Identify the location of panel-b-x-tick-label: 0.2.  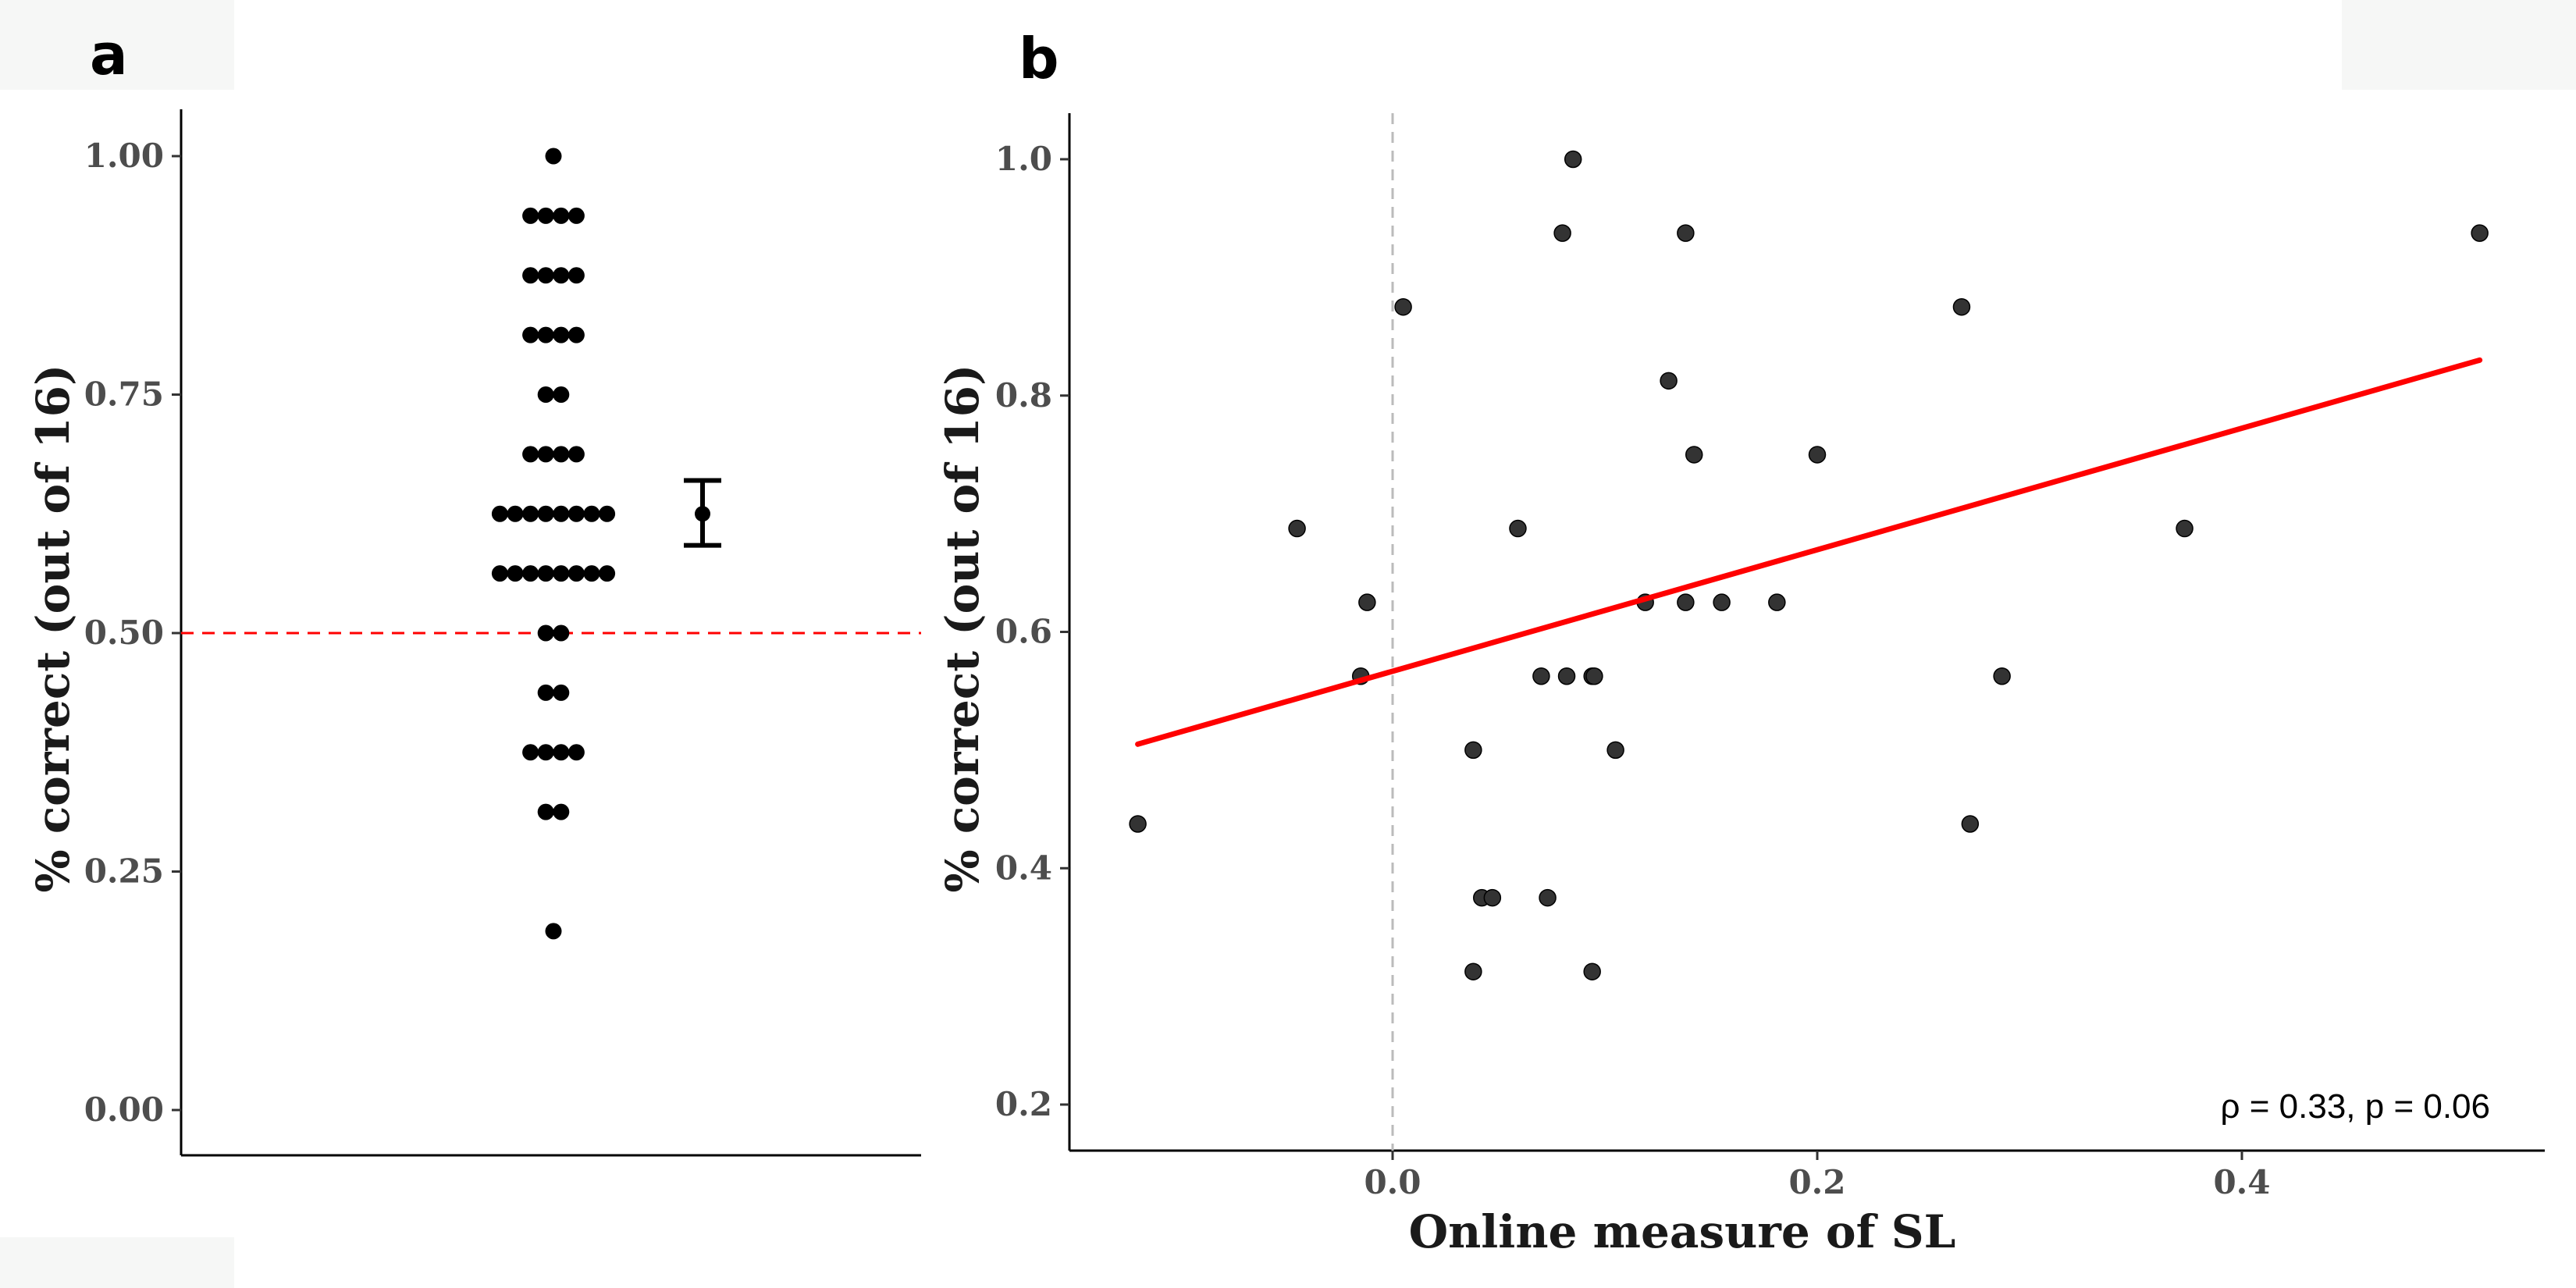
(1817, 1182).